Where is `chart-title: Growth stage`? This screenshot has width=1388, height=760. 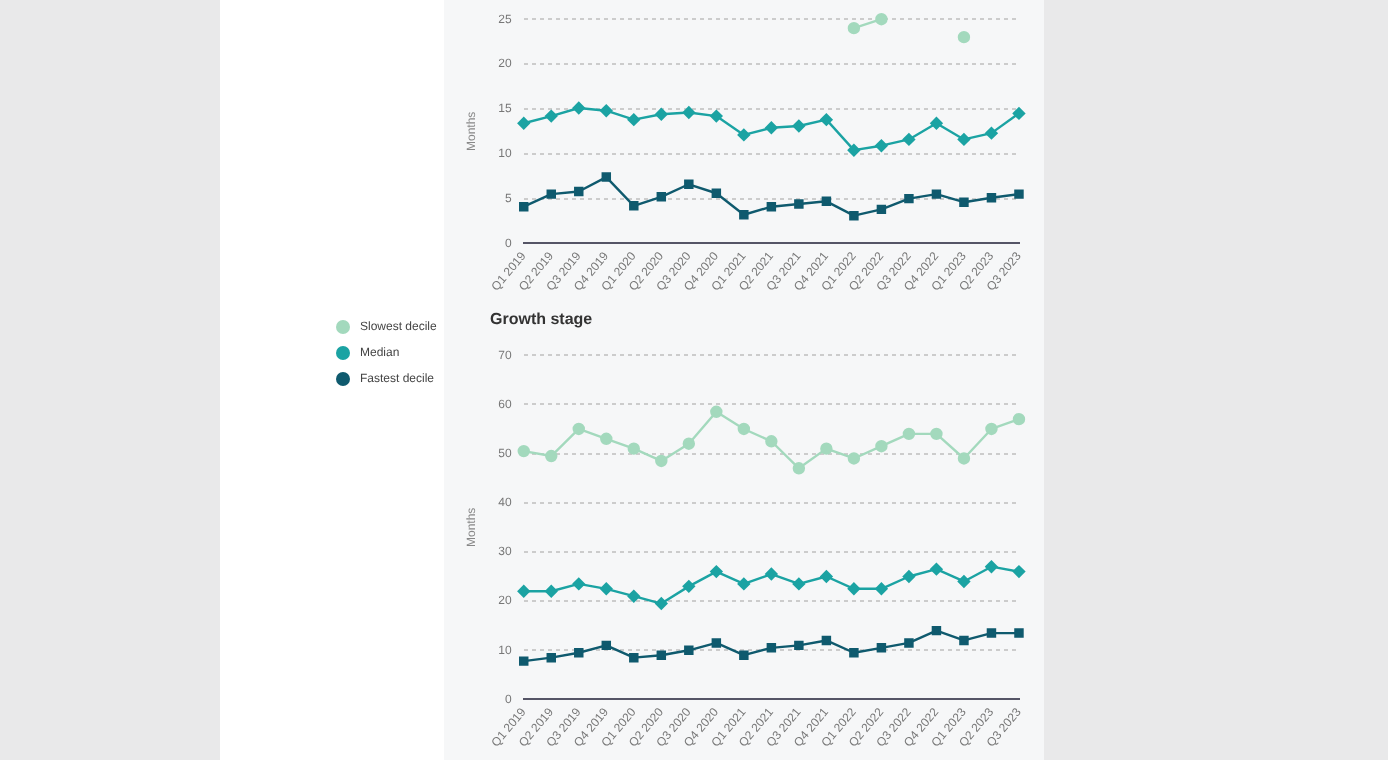 chart-title: Growth stage is located at coordinates (541, 319).